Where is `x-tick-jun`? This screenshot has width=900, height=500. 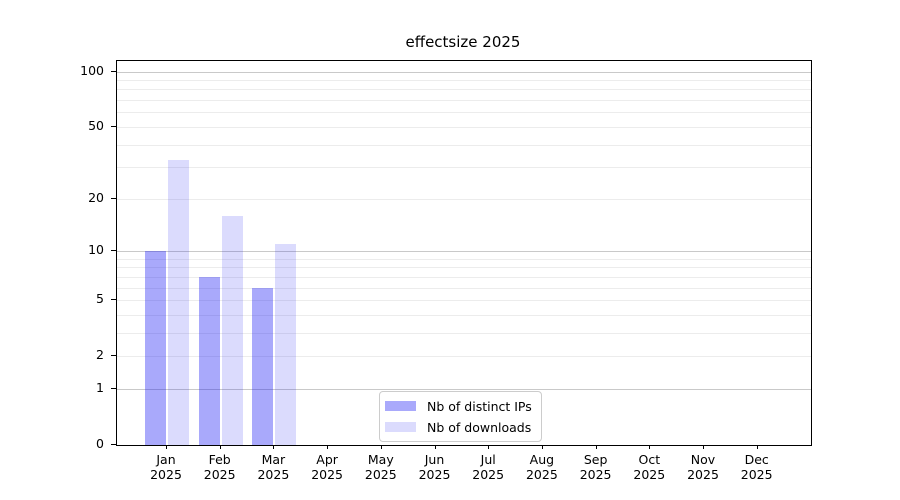 x-tick-jun is located at coordinates (435, 447).